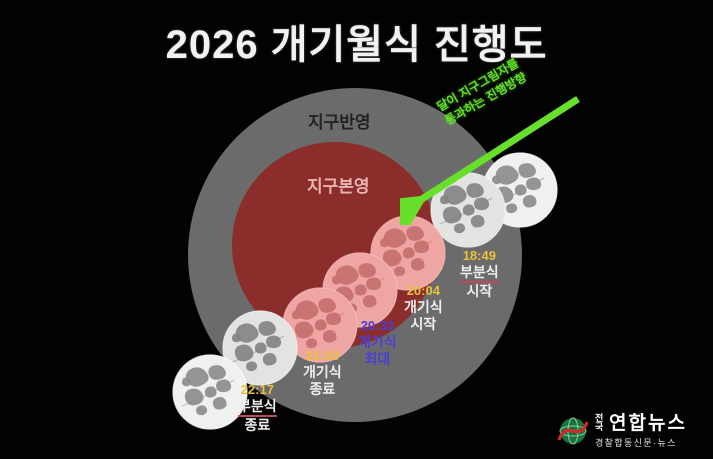 The image size is (713, 459). Describe the element at coordinates (322, 355) in the screenshot. I see `phase-time: 21:03` at that location.